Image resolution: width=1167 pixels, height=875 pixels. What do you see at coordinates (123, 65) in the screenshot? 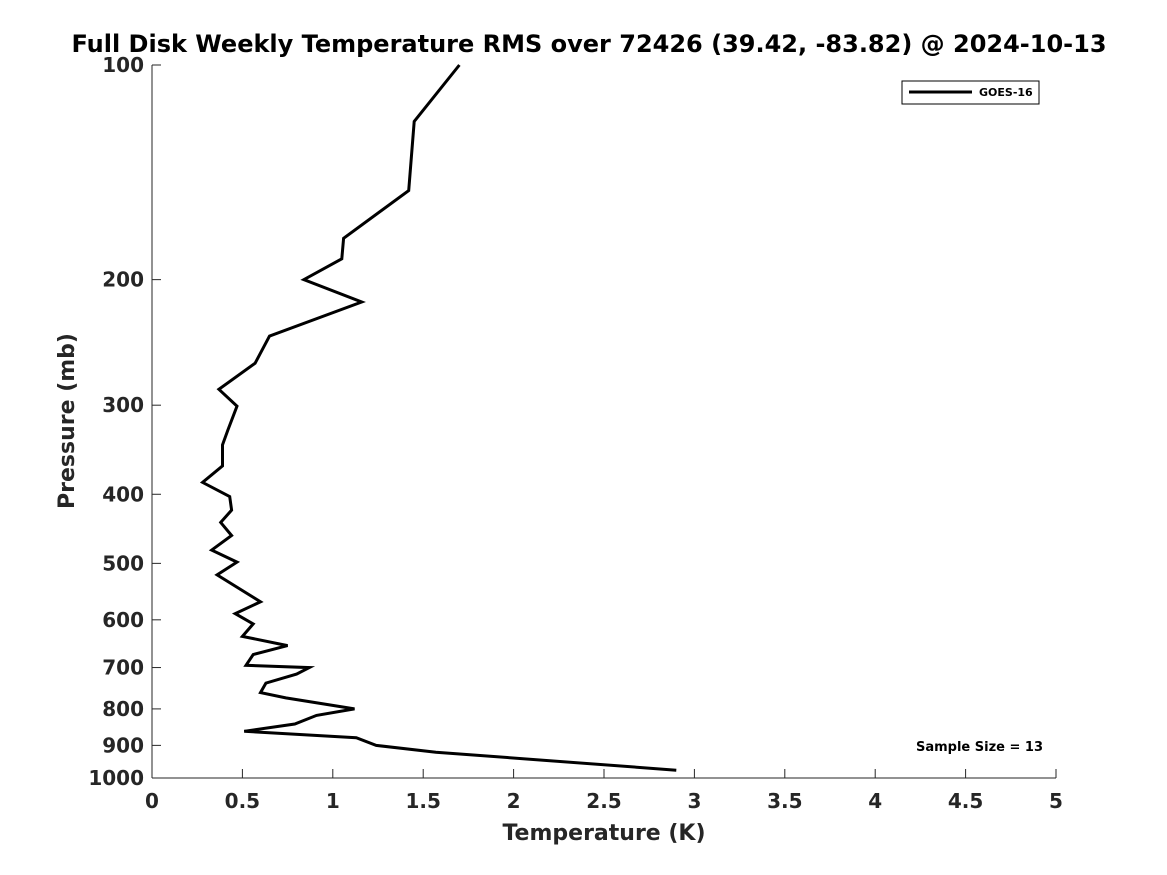
I see `y-tick-label: 100` at bounding box center [123, 65].